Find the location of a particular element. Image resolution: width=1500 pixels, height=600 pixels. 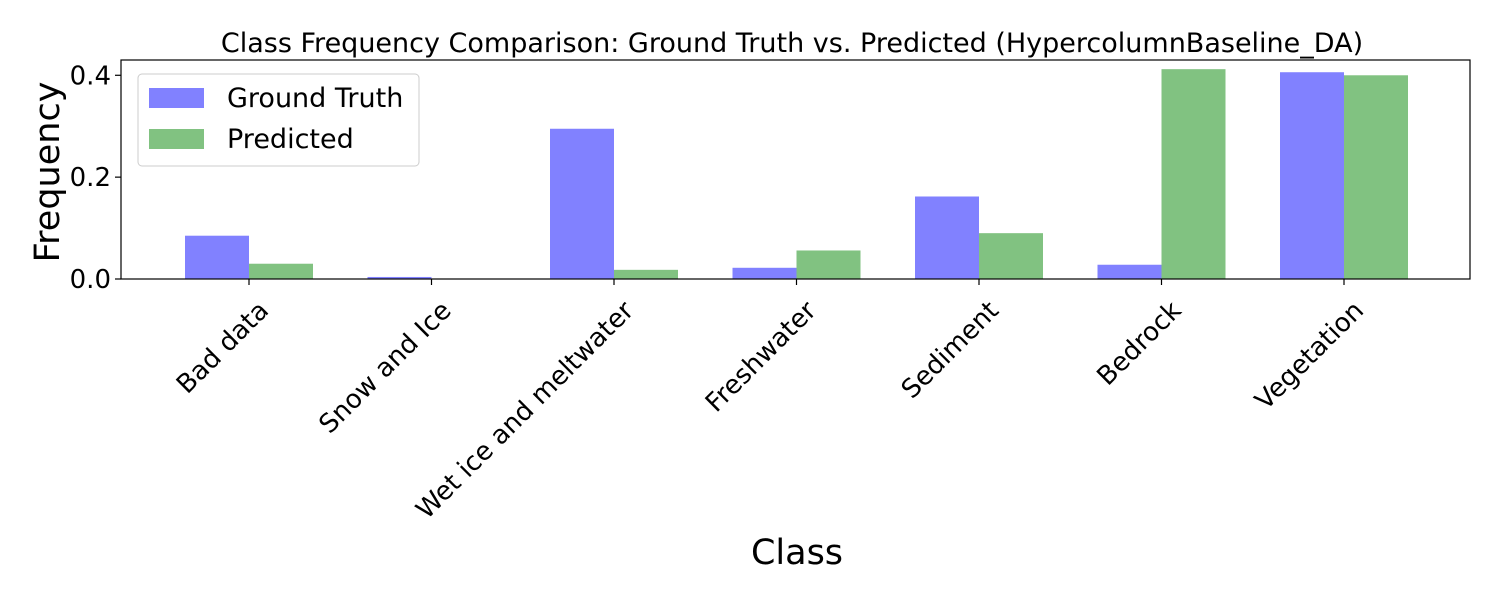

y-tick-label: 0.4 is located at coordinates (90, 76).